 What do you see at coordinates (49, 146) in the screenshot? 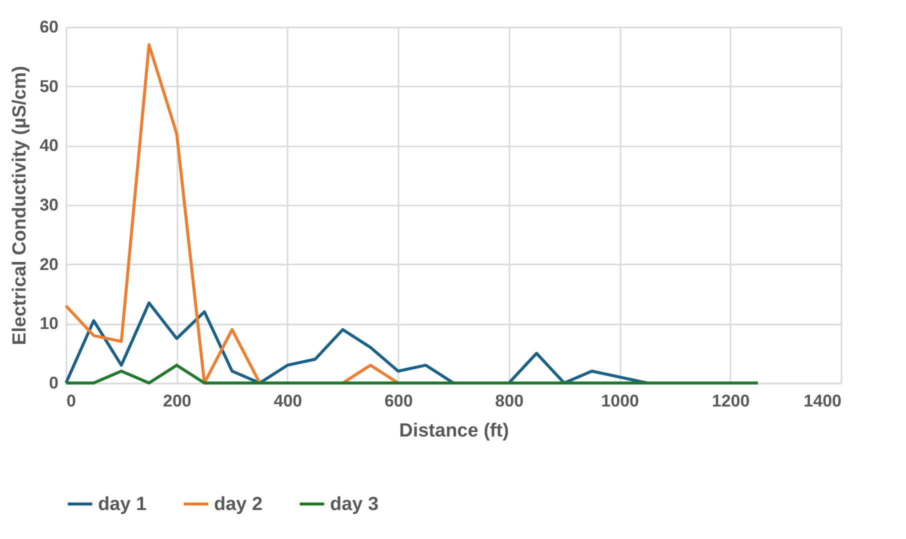
I see `y-tick-label: 40` at bounding box center [49, 146].